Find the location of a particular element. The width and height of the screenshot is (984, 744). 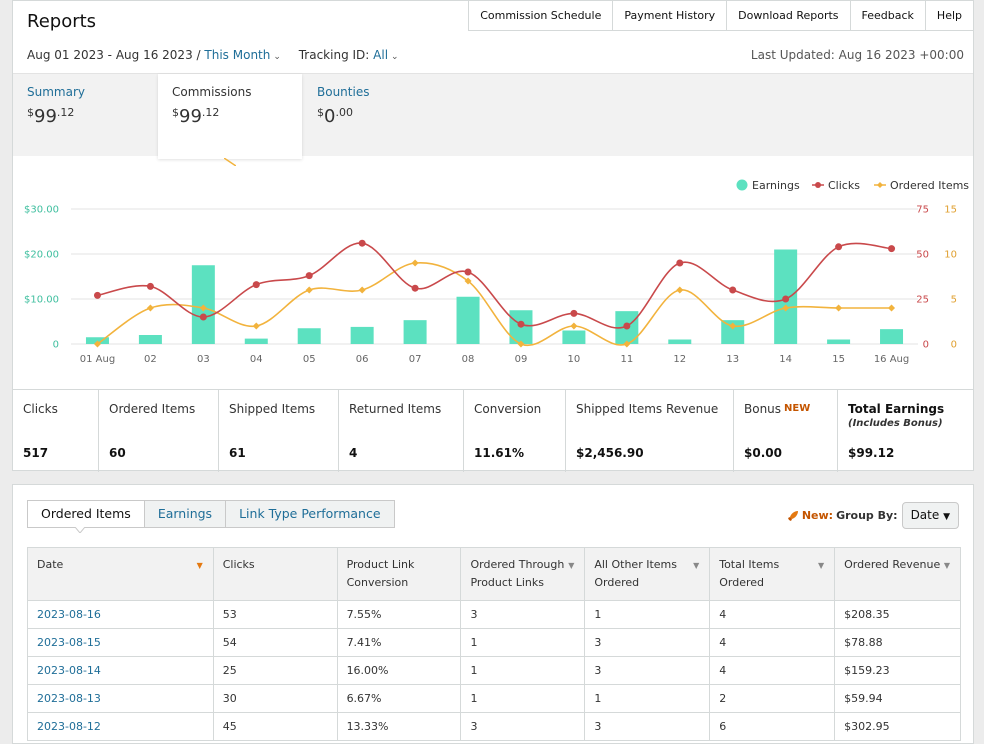

left-axis-tick-label: $30.00 is located at coordinates (41, 210).